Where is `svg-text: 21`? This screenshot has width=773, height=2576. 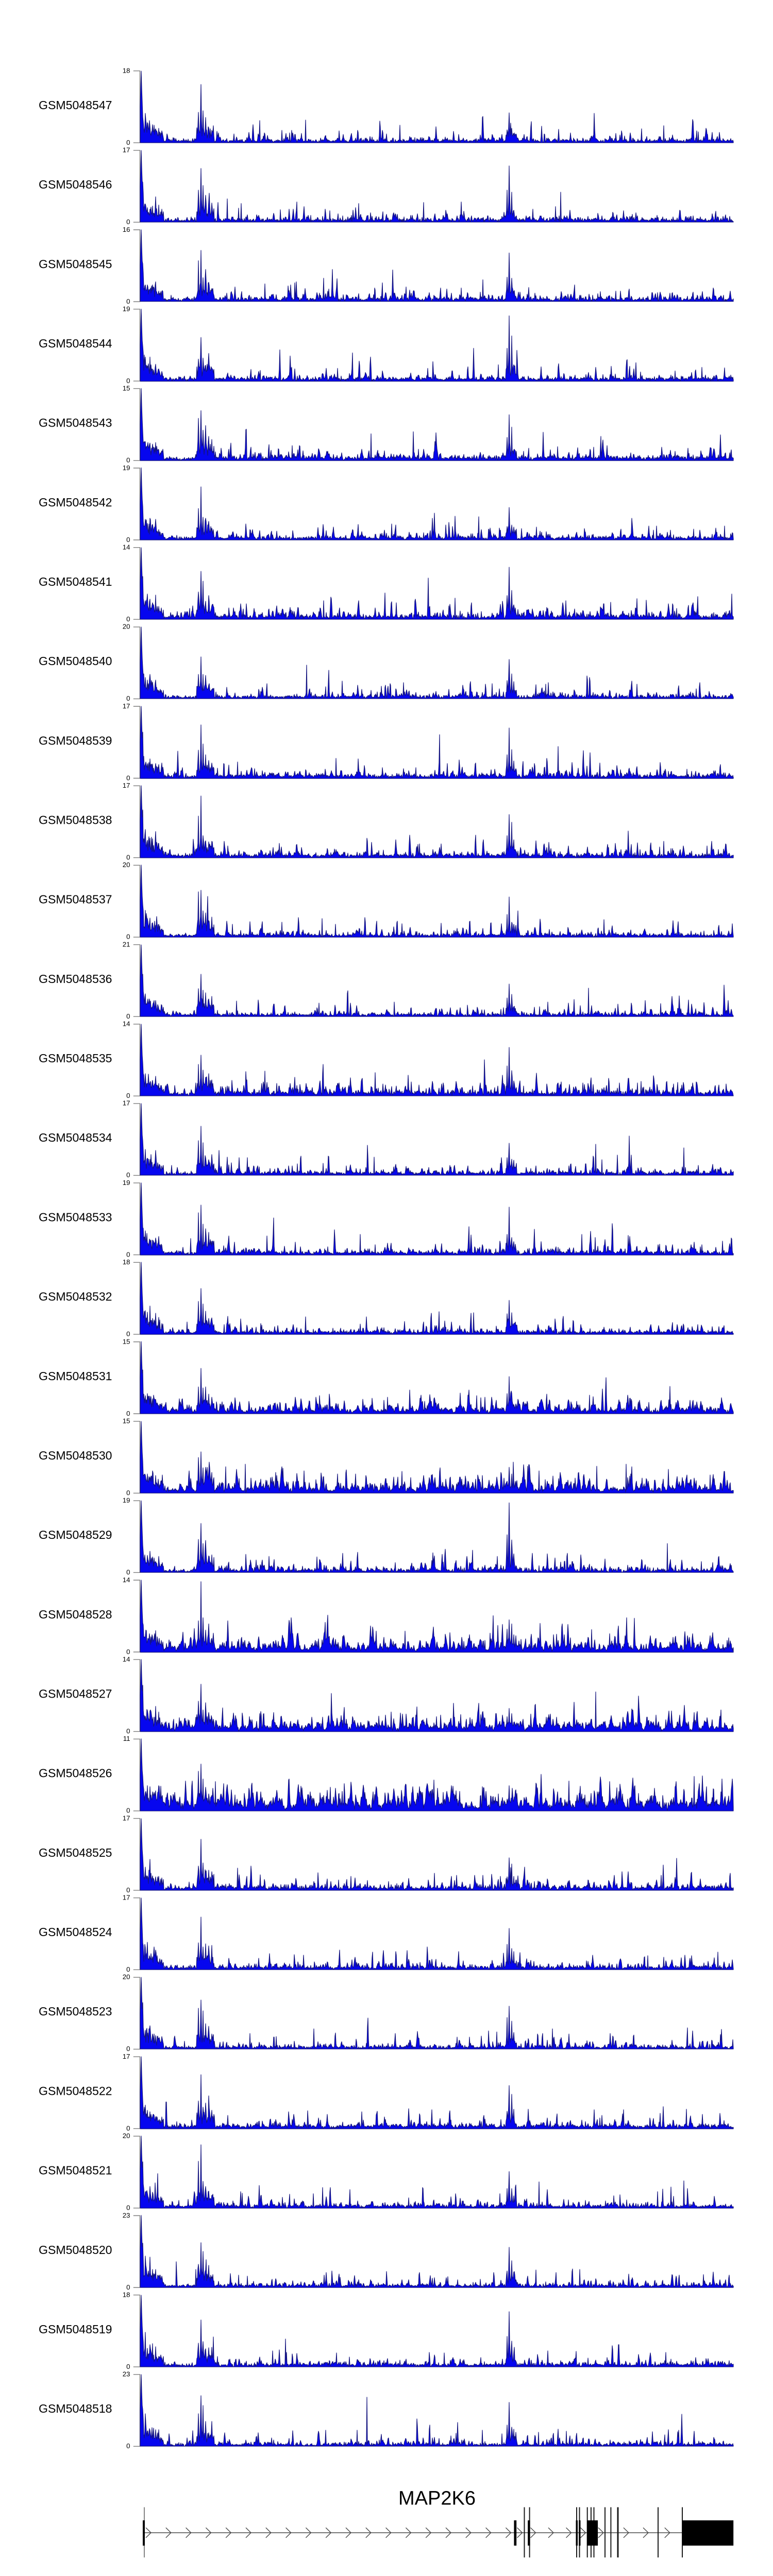 svg-text: 21 is located at coordinates (126, 944).